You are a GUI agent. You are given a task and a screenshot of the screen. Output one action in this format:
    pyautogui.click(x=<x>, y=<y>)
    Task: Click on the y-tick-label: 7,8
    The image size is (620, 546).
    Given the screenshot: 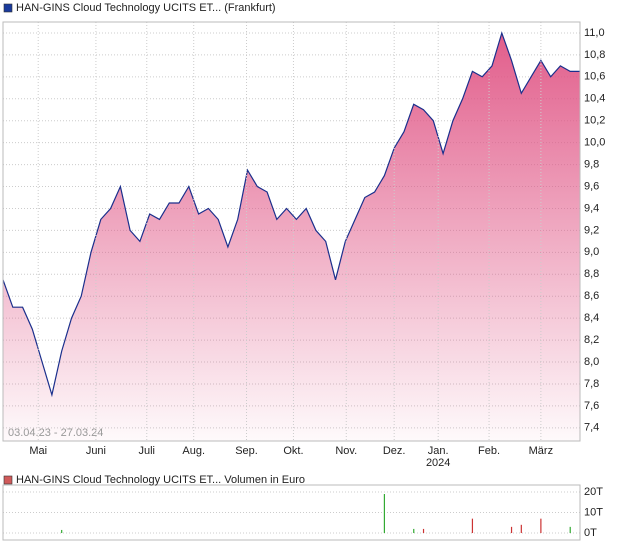 What is the action you would take?
    pyautogui.click(x=591, y=384)
    